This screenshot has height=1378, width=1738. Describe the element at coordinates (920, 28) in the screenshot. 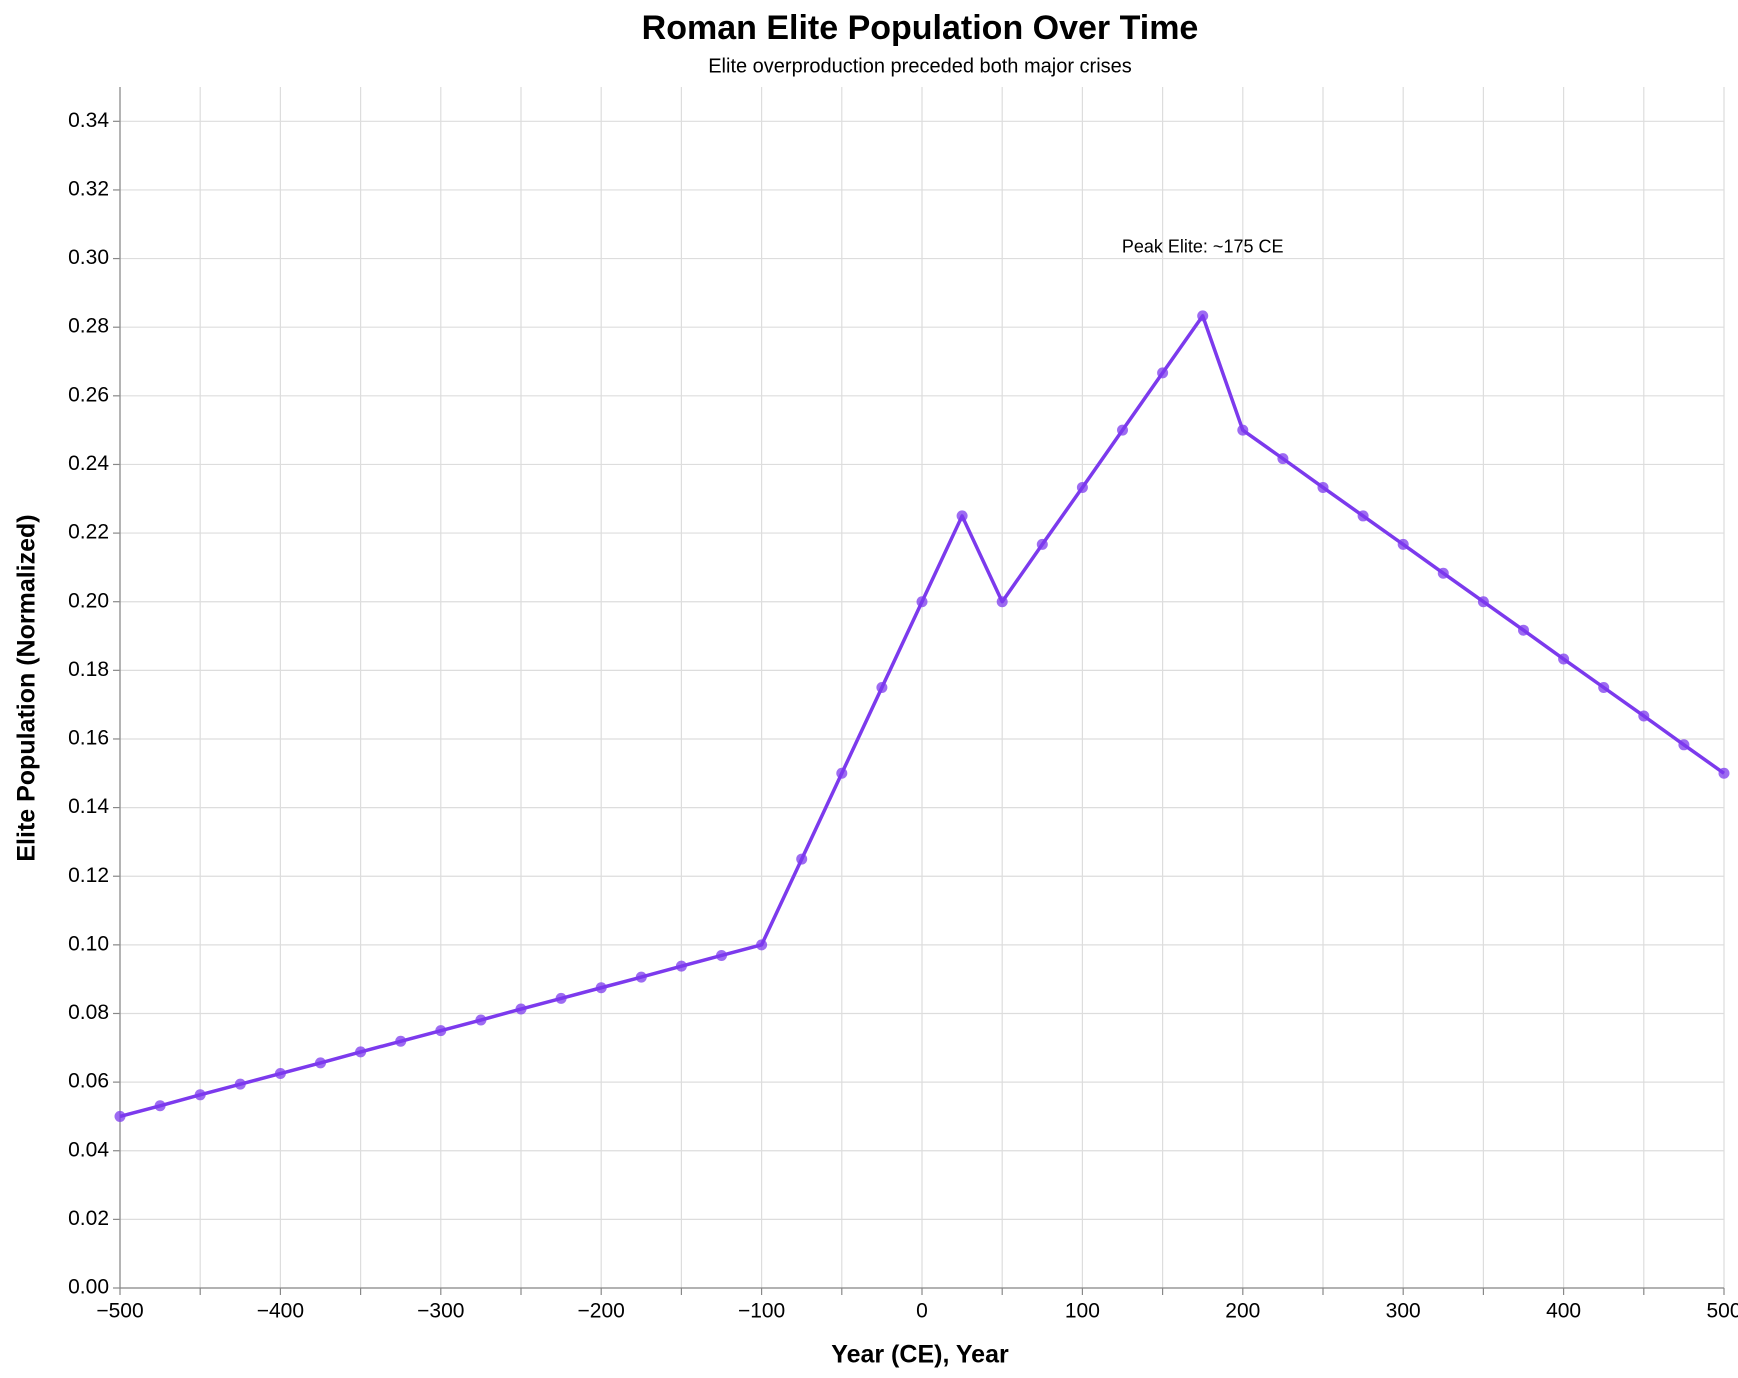

I see `chart-title: Roman Elite Population Over Time` at that location.